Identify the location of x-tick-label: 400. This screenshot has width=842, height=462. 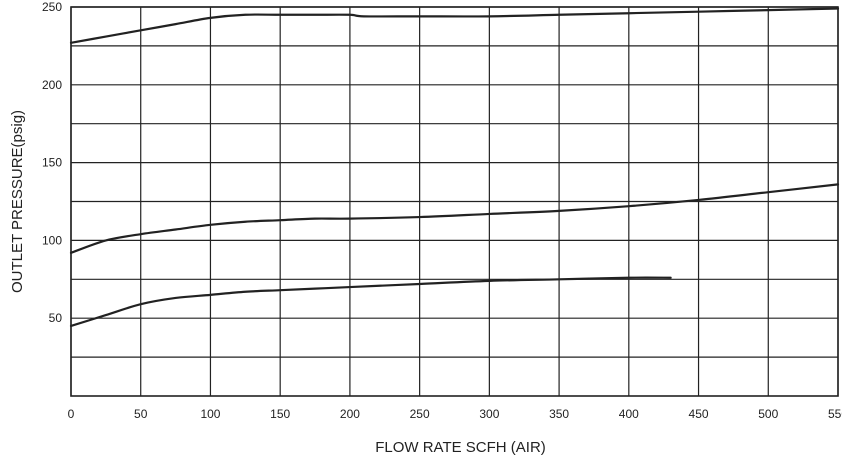
(629, 414).